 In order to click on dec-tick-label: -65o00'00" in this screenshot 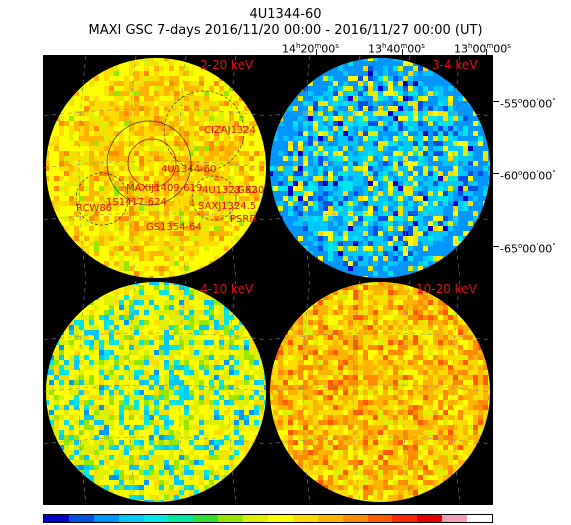, I will do `click(528, 249)`.